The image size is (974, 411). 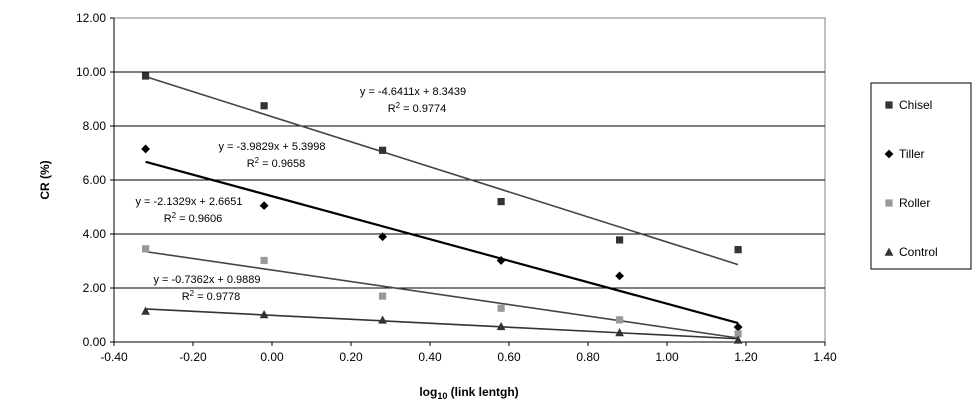 What do you see at coordinates (442, 294) in the screenshot?
I see `trendline-roller` at bounding box center [442, 294].